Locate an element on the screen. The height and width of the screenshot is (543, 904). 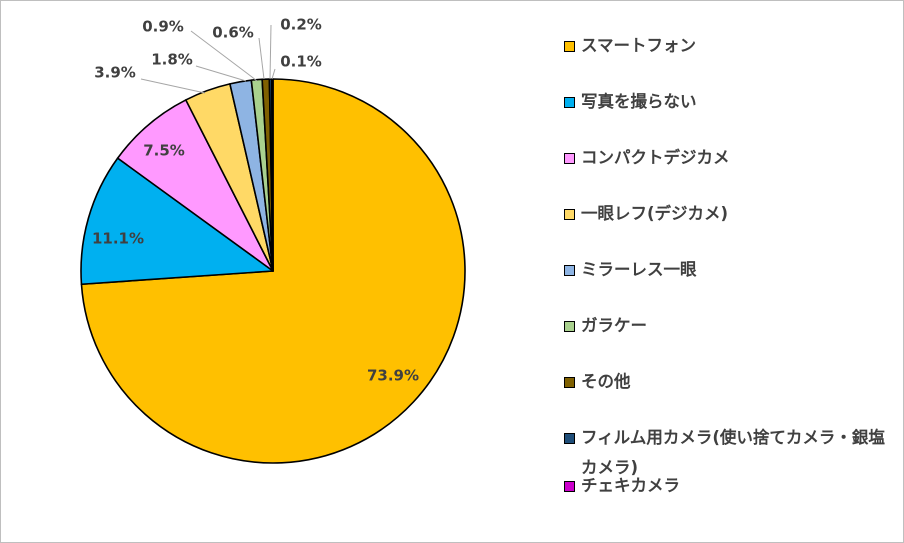
data-label: 0.1% is located at coordinates (301, 62).